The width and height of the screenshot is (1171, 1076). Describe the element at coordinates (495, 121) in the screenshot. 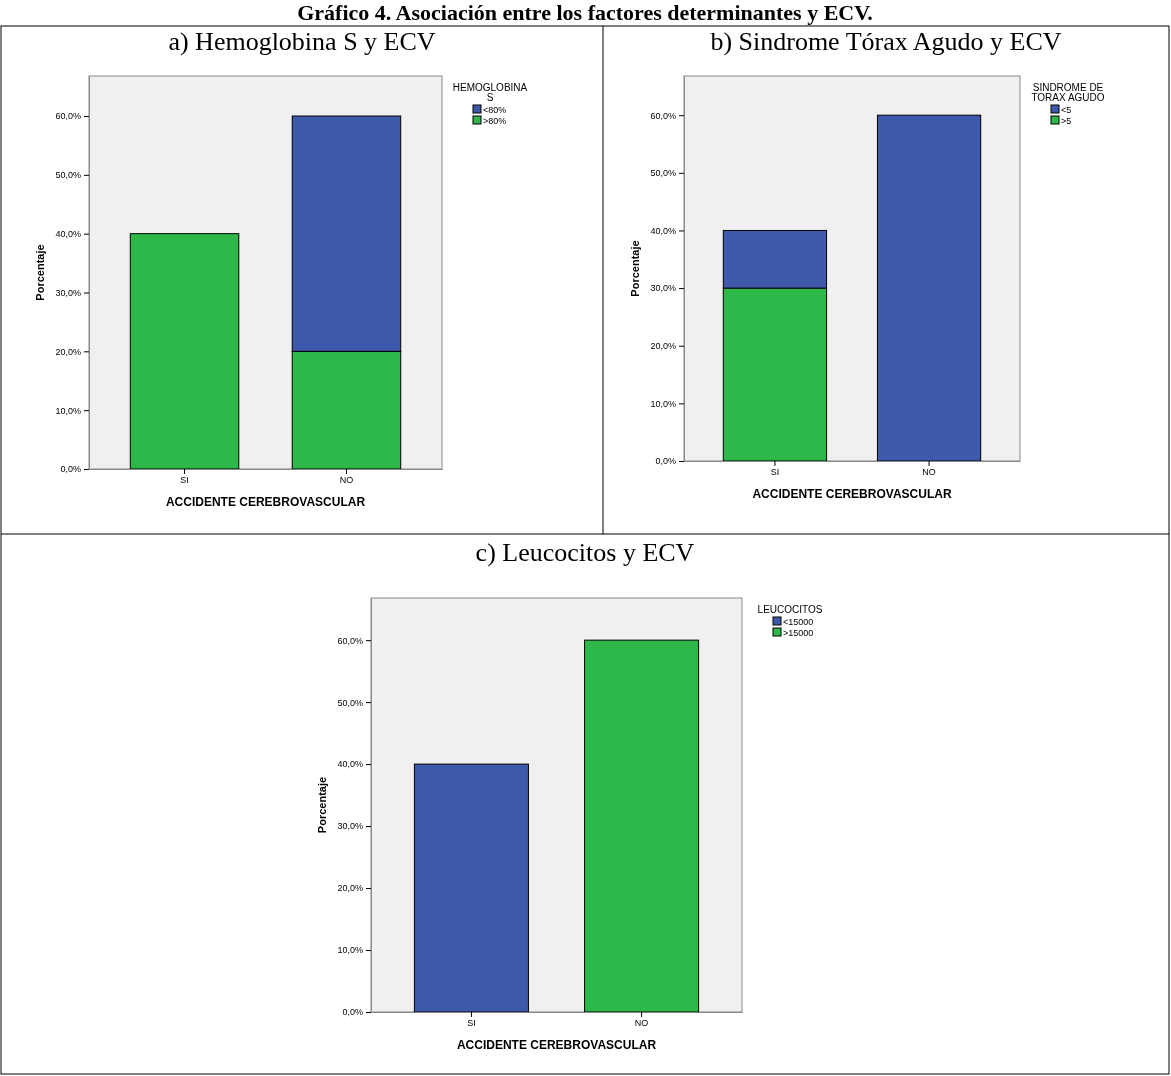

I see `legend-label: >80%` at that location.